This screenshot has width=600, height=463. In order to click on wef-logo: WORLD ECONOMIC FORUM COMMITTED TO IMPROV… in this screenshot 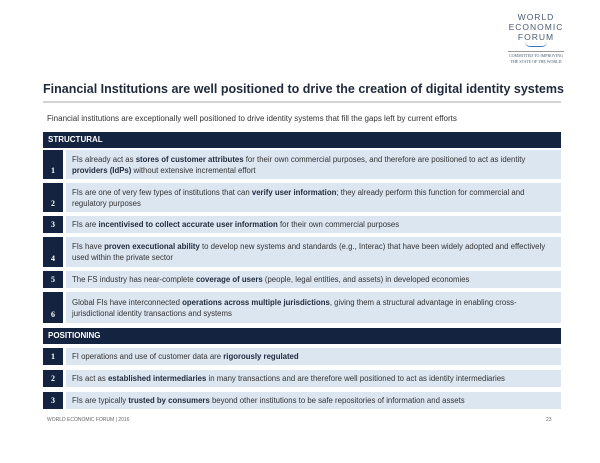, I will do `click(536, 38)`.